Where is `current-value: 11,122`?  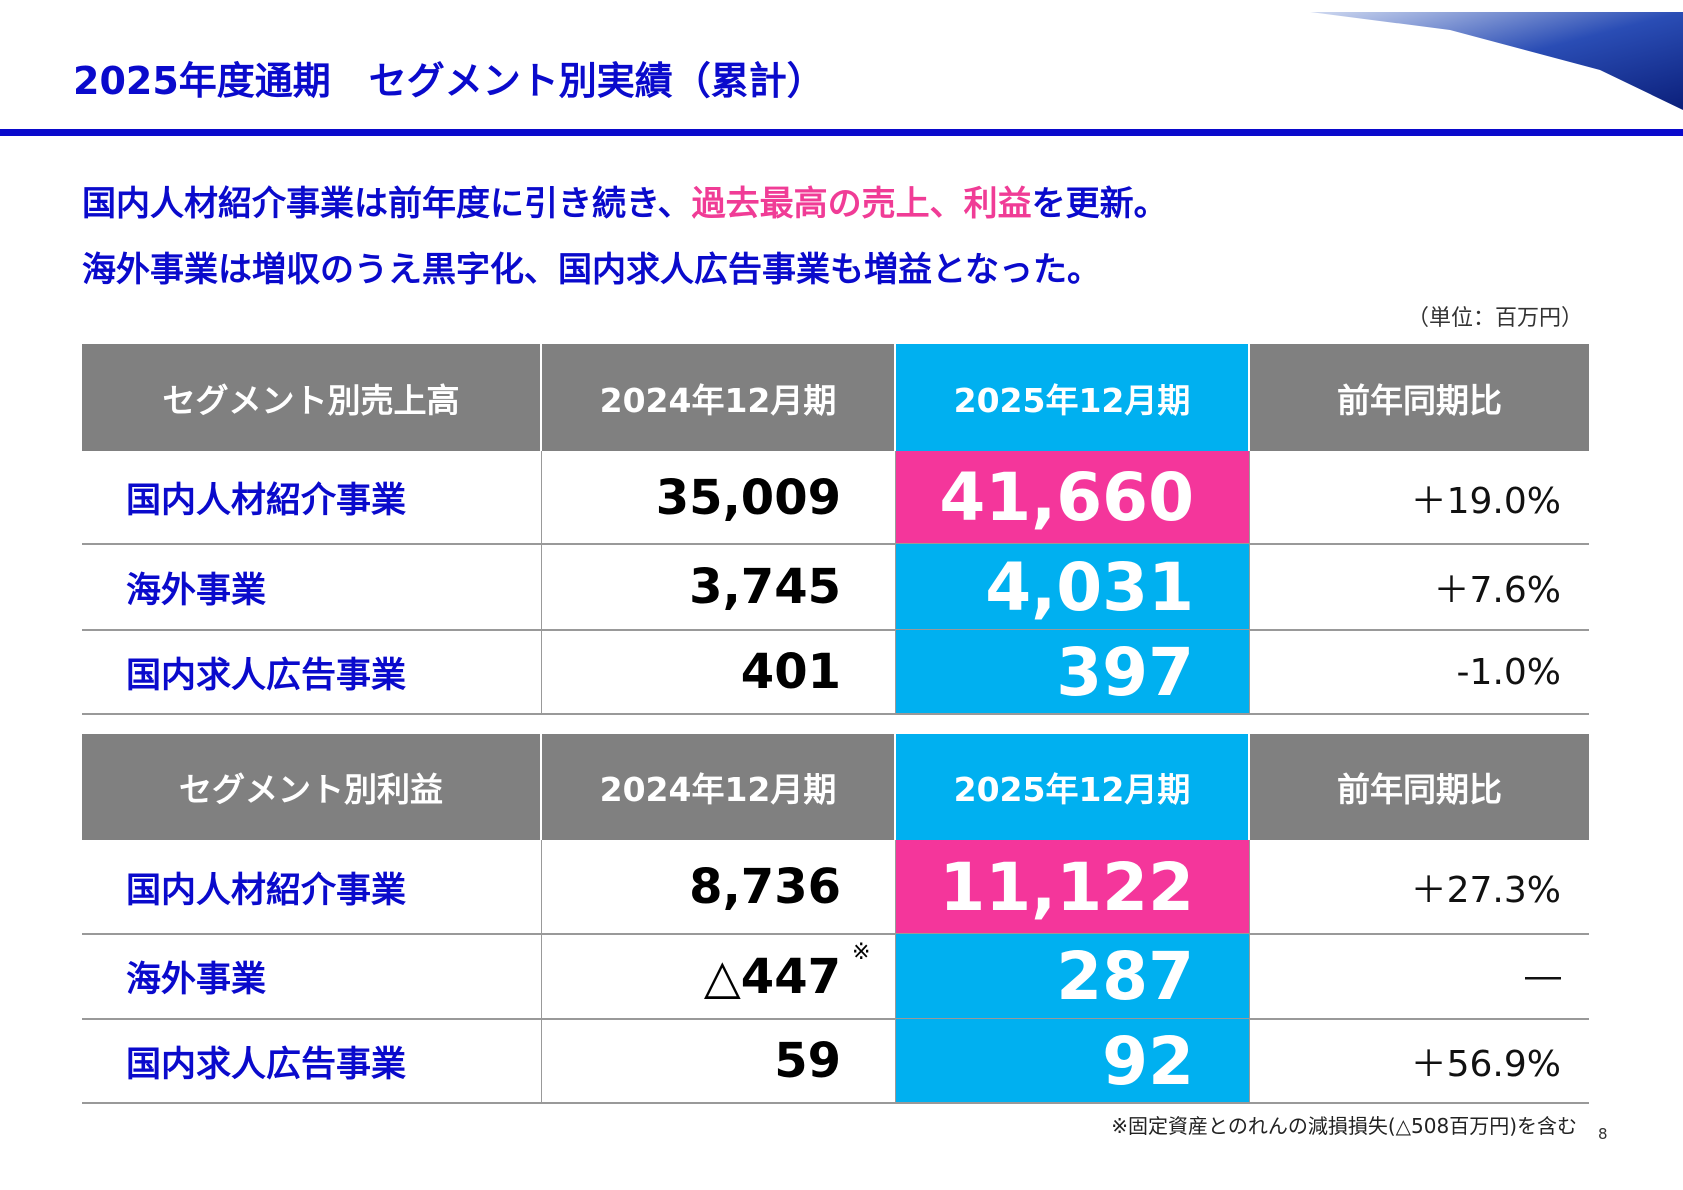 current-value: 11,122 is located at coordinates (1073, 887).